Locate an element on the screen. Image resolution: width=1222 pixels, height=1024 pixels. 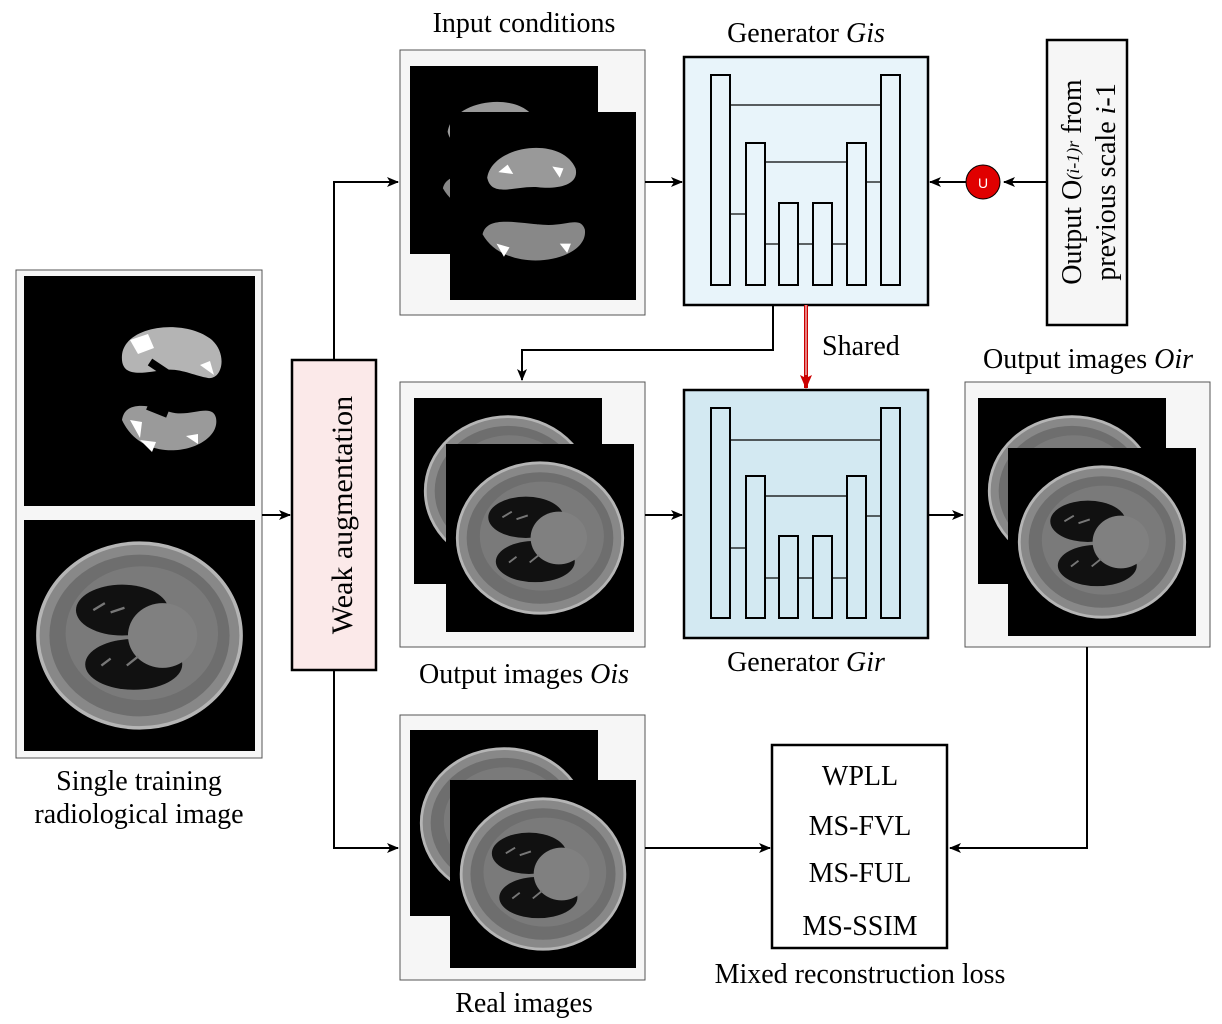
weak-augmentation-box: Weak augmentation is located at coordinates (334, 515).